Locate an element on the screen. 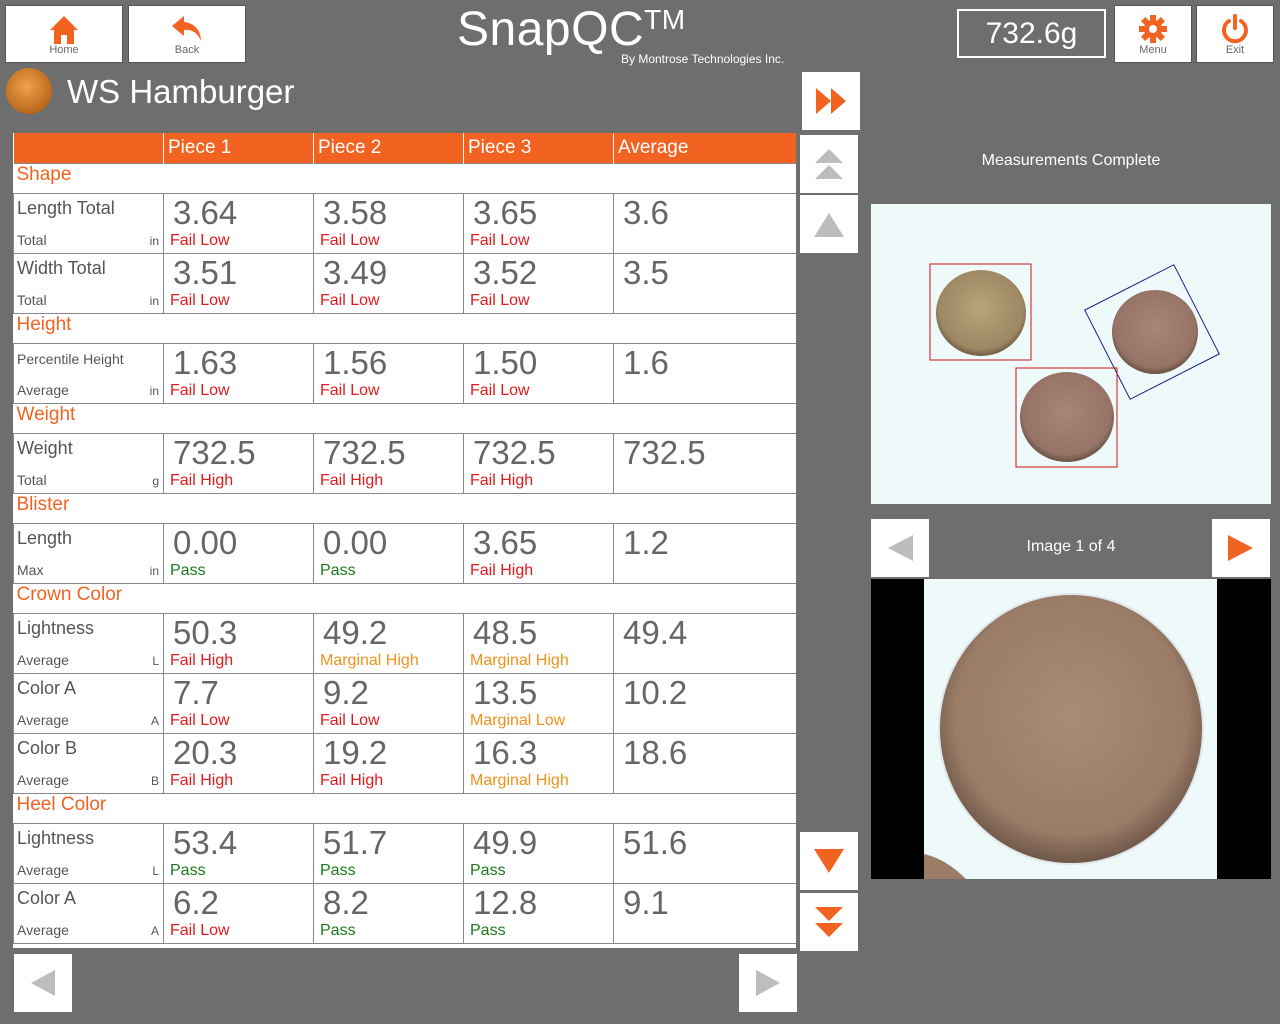  section-header-row: Heel Color is located at coordinates (404, 808).